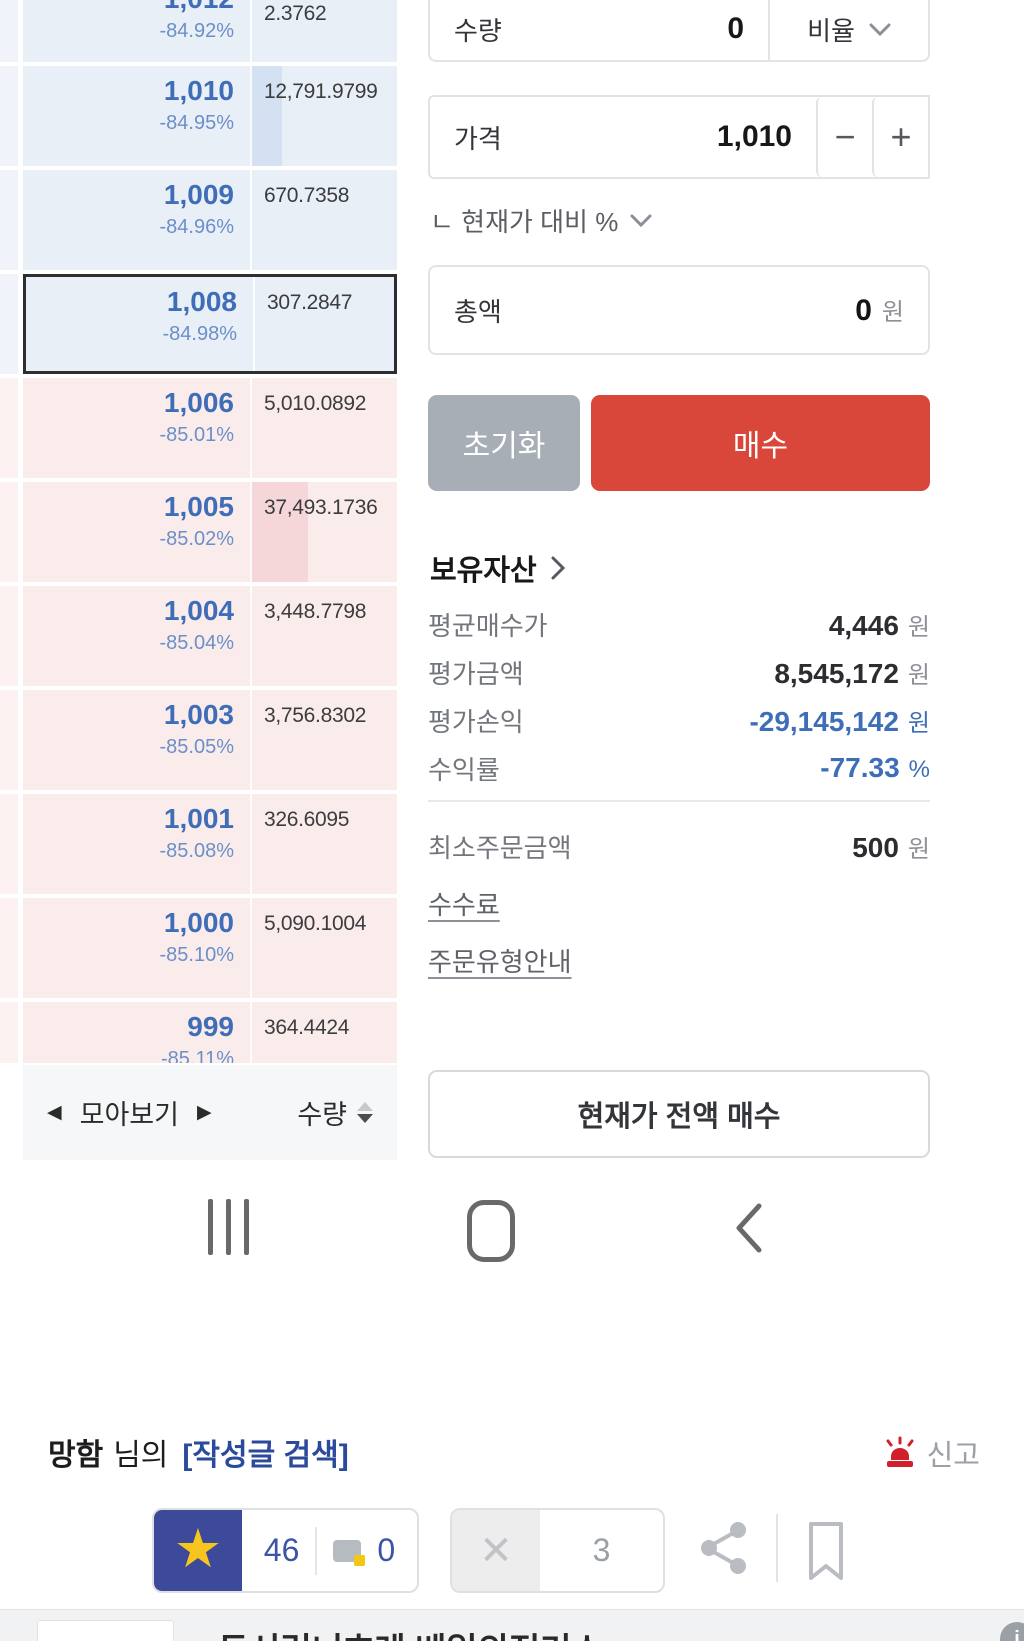  Describe the element at coordinates (200, 334) in the screenshot. I see `orderbook-change-pct: -84.98%` at that location.